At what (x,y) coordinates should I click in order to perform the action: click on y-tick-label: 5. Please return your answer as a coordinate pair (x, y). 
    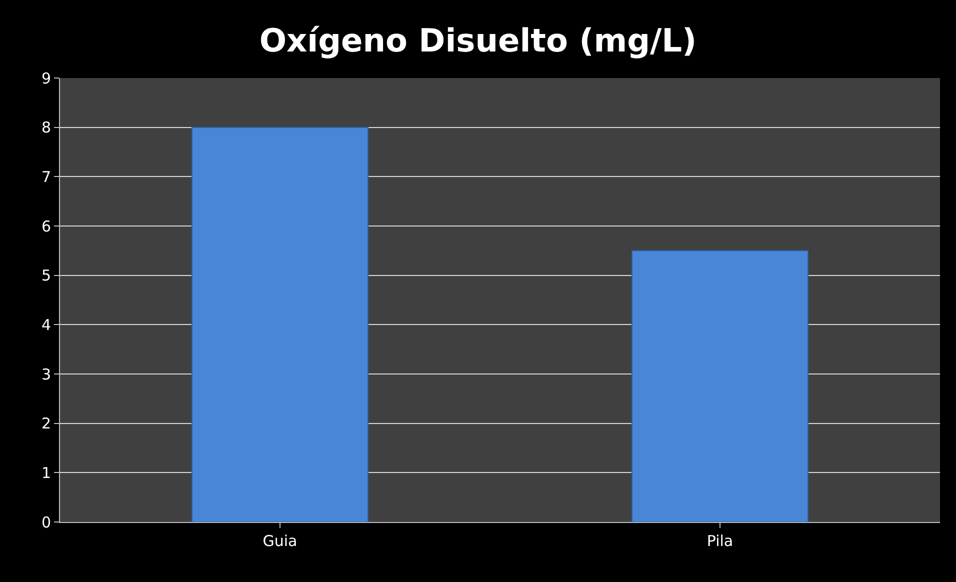
    Looking at the image, I should click on (46, 275).